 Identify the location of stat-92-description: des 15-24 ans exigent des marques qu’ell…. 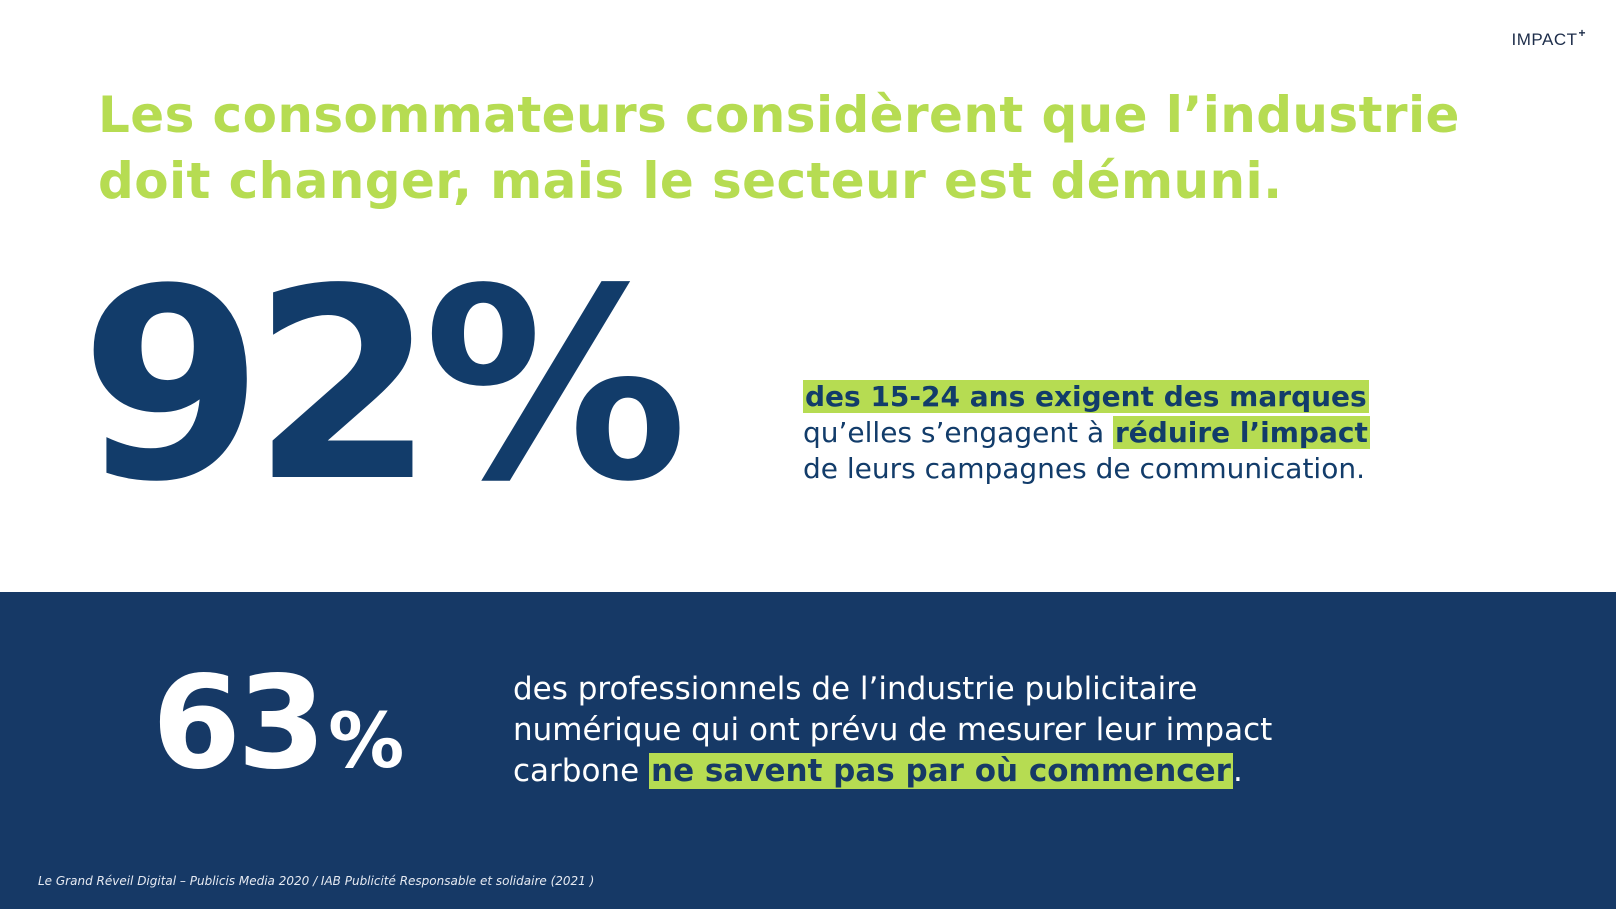
(1163, 433).